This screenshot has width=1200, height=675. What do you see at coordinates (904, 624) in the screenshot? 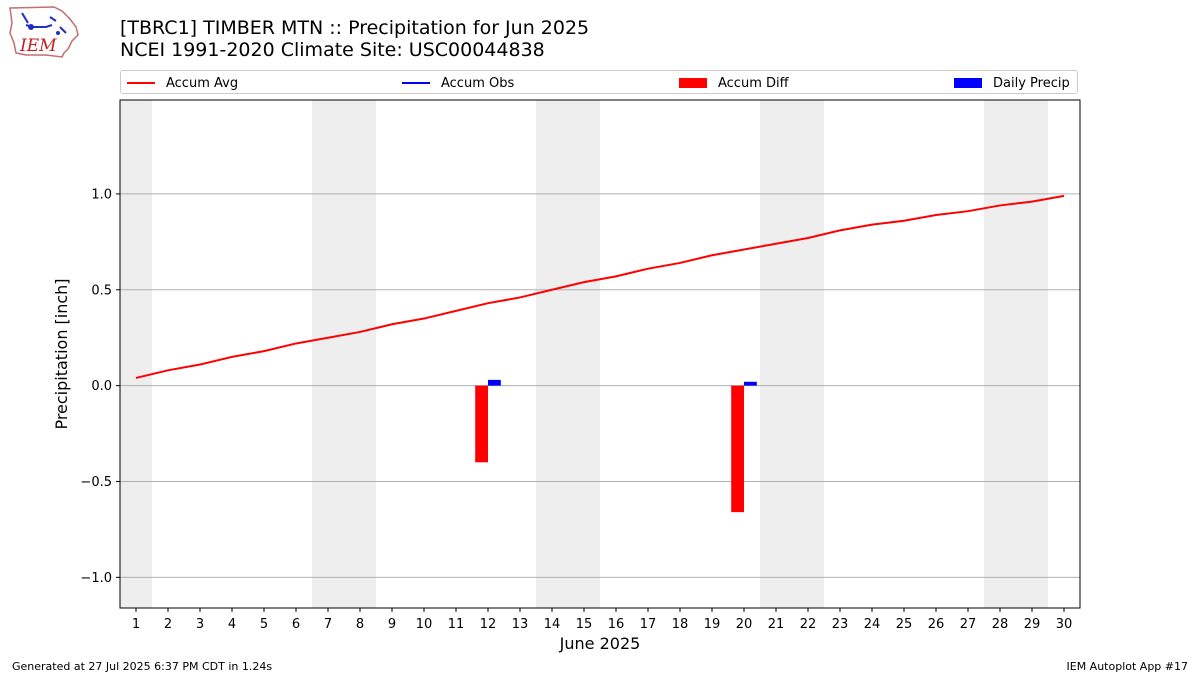
I see `x-tick-label: 25` at bounding box center [904, 624].